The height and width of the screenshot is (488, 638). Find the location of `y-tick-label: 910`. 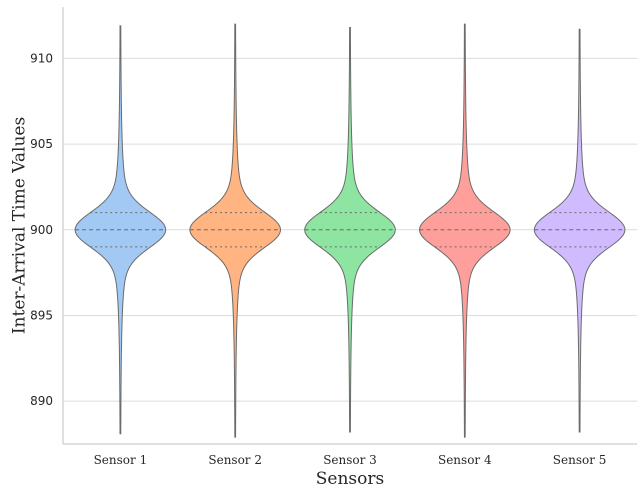

y-tick-label: 910 is located at coordinates (41, 58).